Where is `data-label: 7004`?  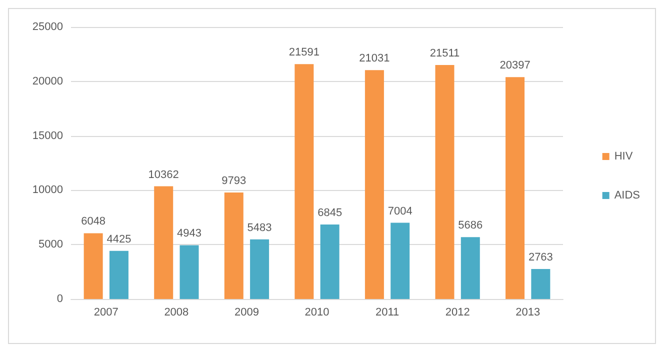
data-label: 7004 is located at coordinates (400, 211).